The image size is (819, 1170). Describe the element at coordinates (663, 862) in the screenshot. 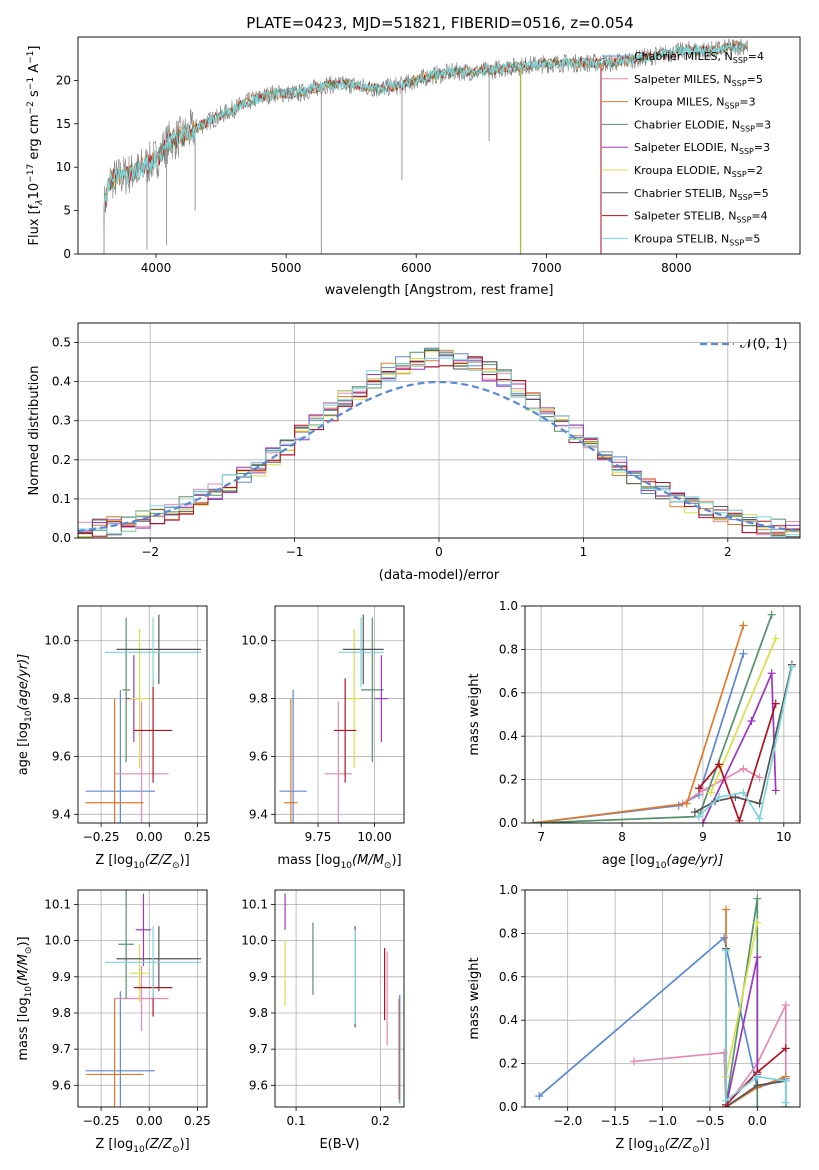

I see `x-axis-label: age [log10(age/yr)]` at that location.